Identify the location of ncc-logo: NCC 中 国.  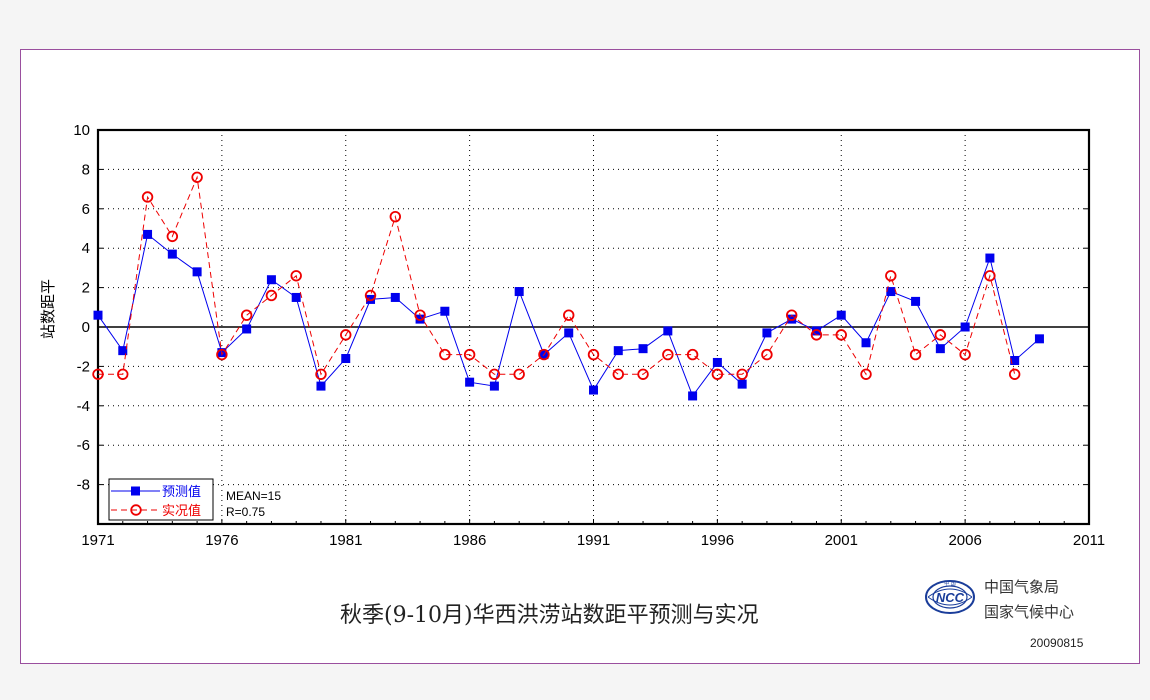
(950, 597).